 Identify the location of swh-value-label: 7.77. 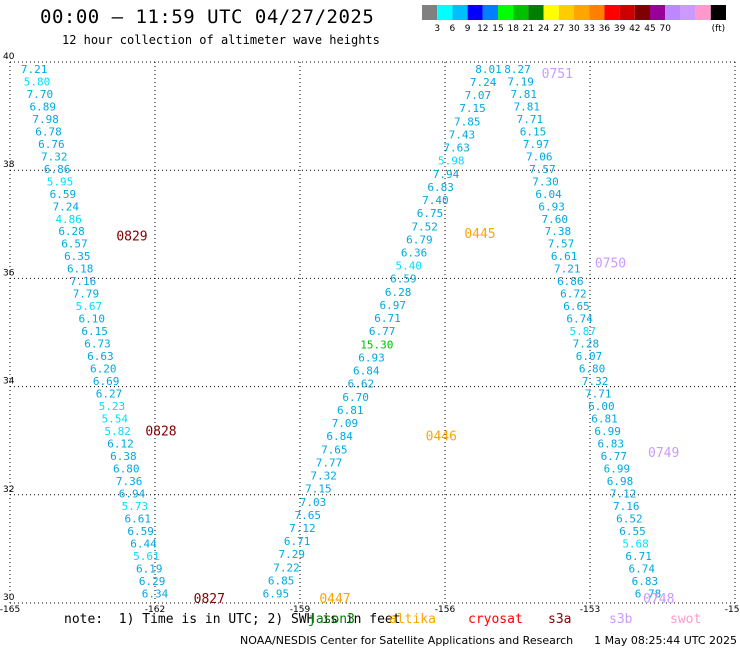
(329, 462).